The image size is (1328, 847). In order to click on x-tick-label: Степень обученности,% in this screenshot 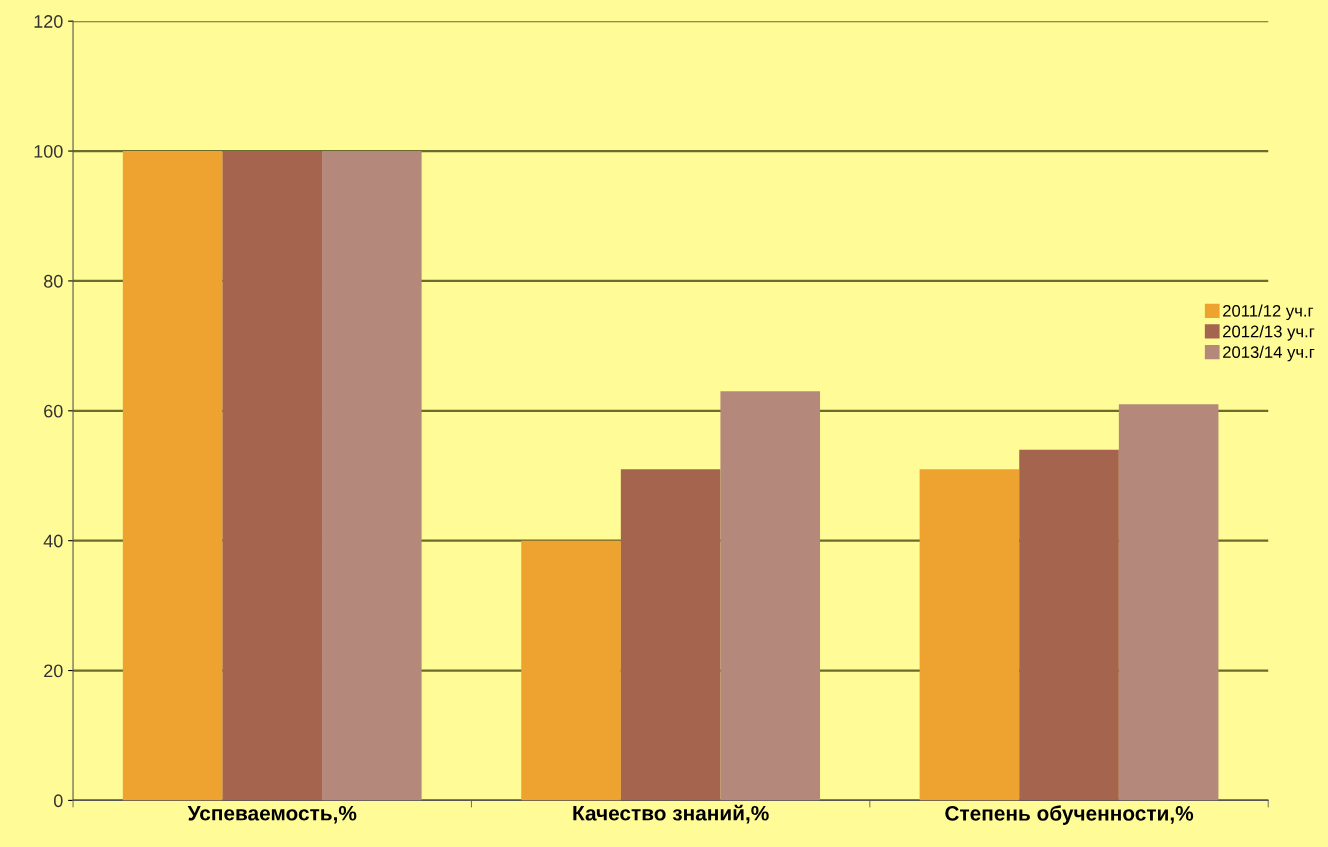, I will do `click(1069, 815)`.